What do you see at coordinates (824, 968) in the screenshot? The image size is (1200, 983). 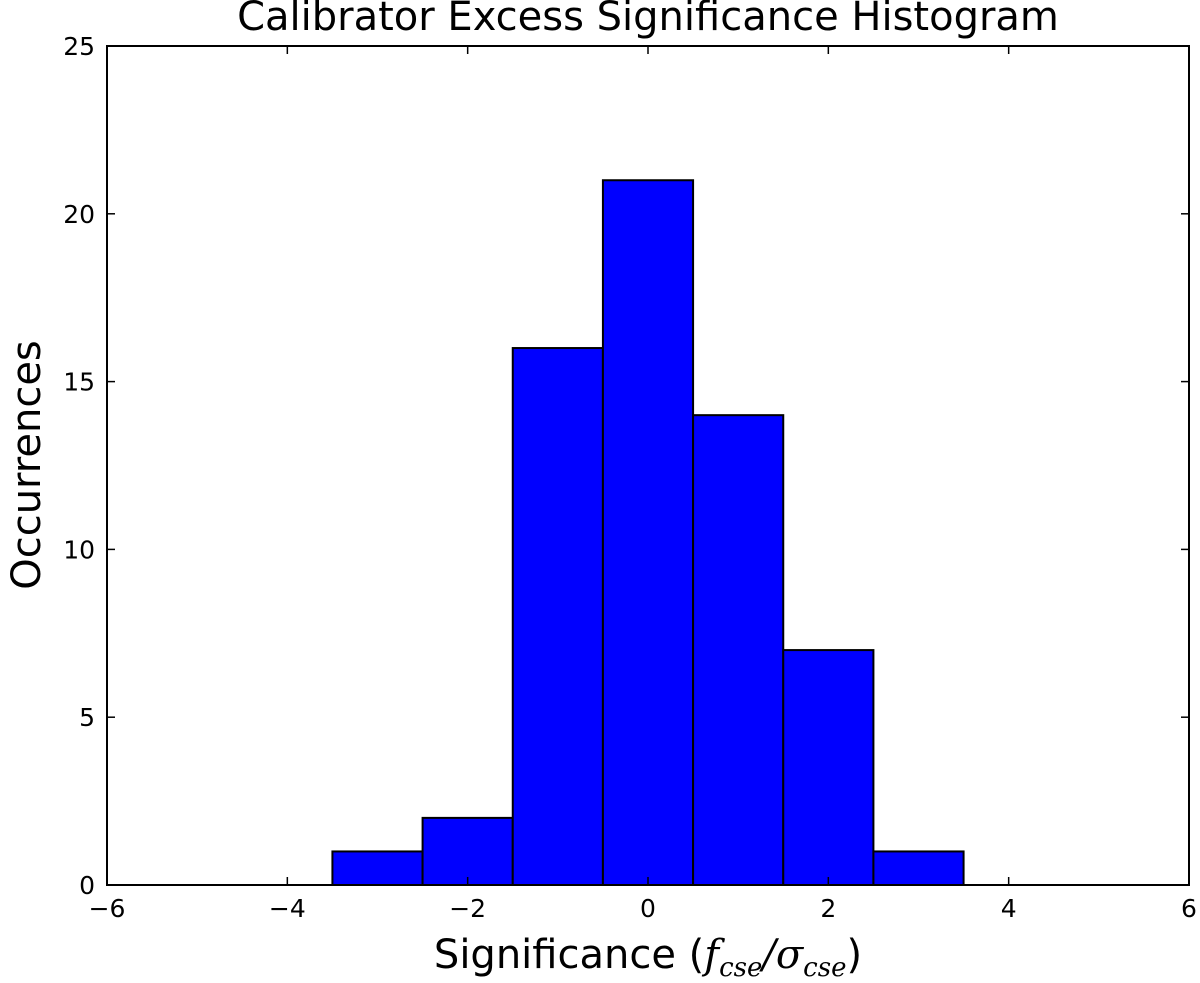 I see `x-axis-label-denominator-sub: cse` at bounding box center [824, 968].